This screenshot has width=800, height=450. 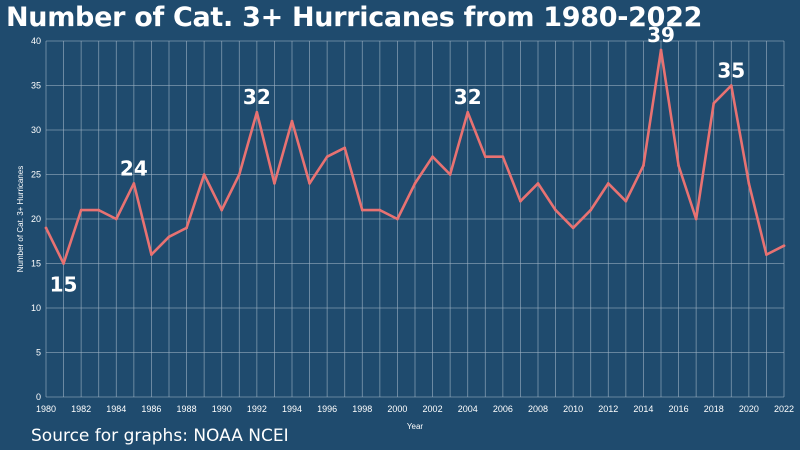 What do you see at coordinates (36, 41) in the screenshot?
I see `y-tick-label: 40` at bounding box center [36, 41].